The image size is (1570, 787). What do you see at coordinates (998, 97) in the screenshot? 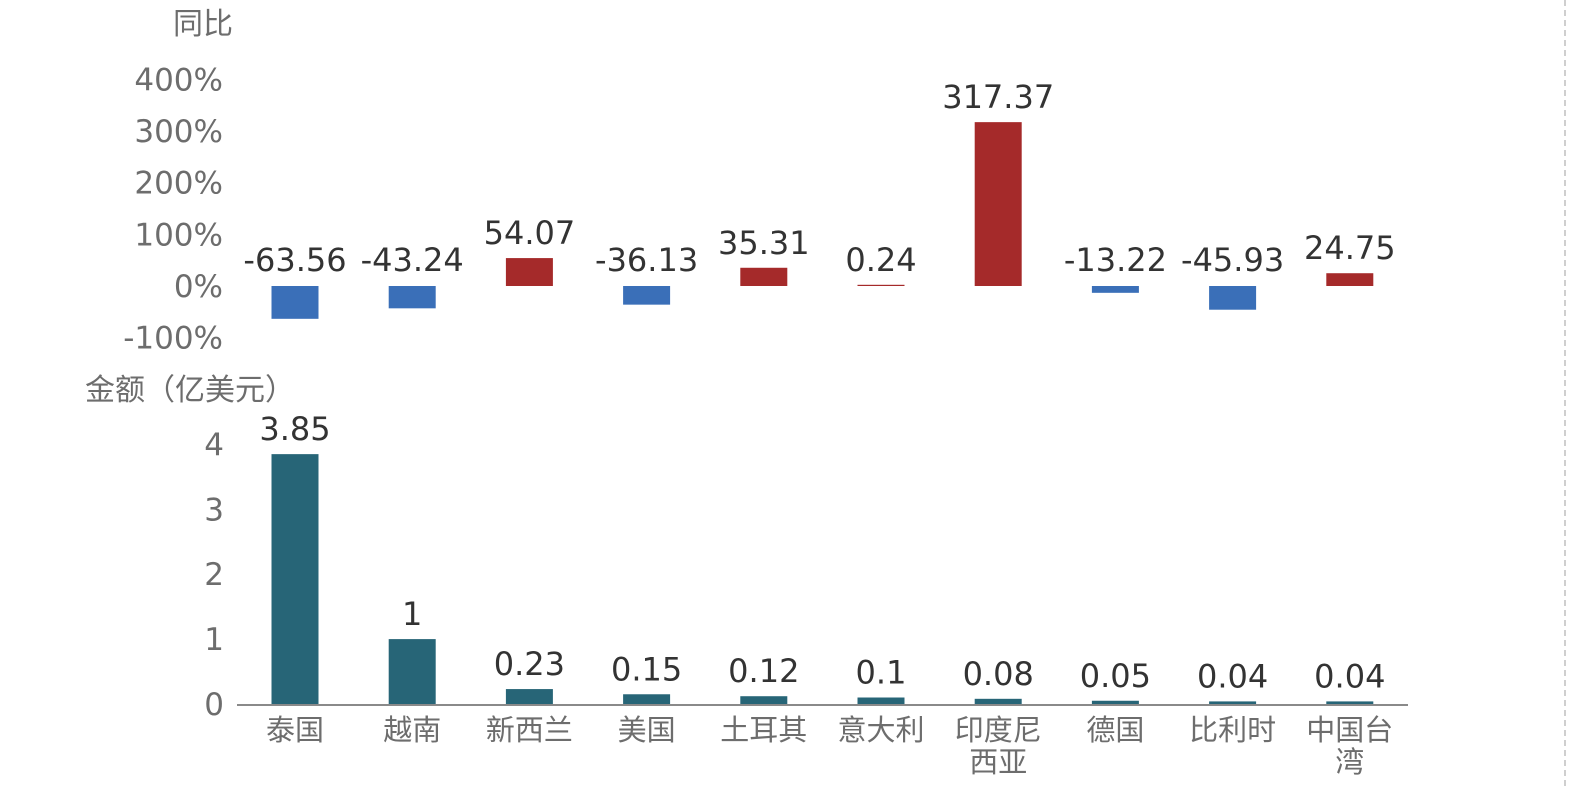
I see `yoy-data-label: 317.37` at bounding box center [998, 97].